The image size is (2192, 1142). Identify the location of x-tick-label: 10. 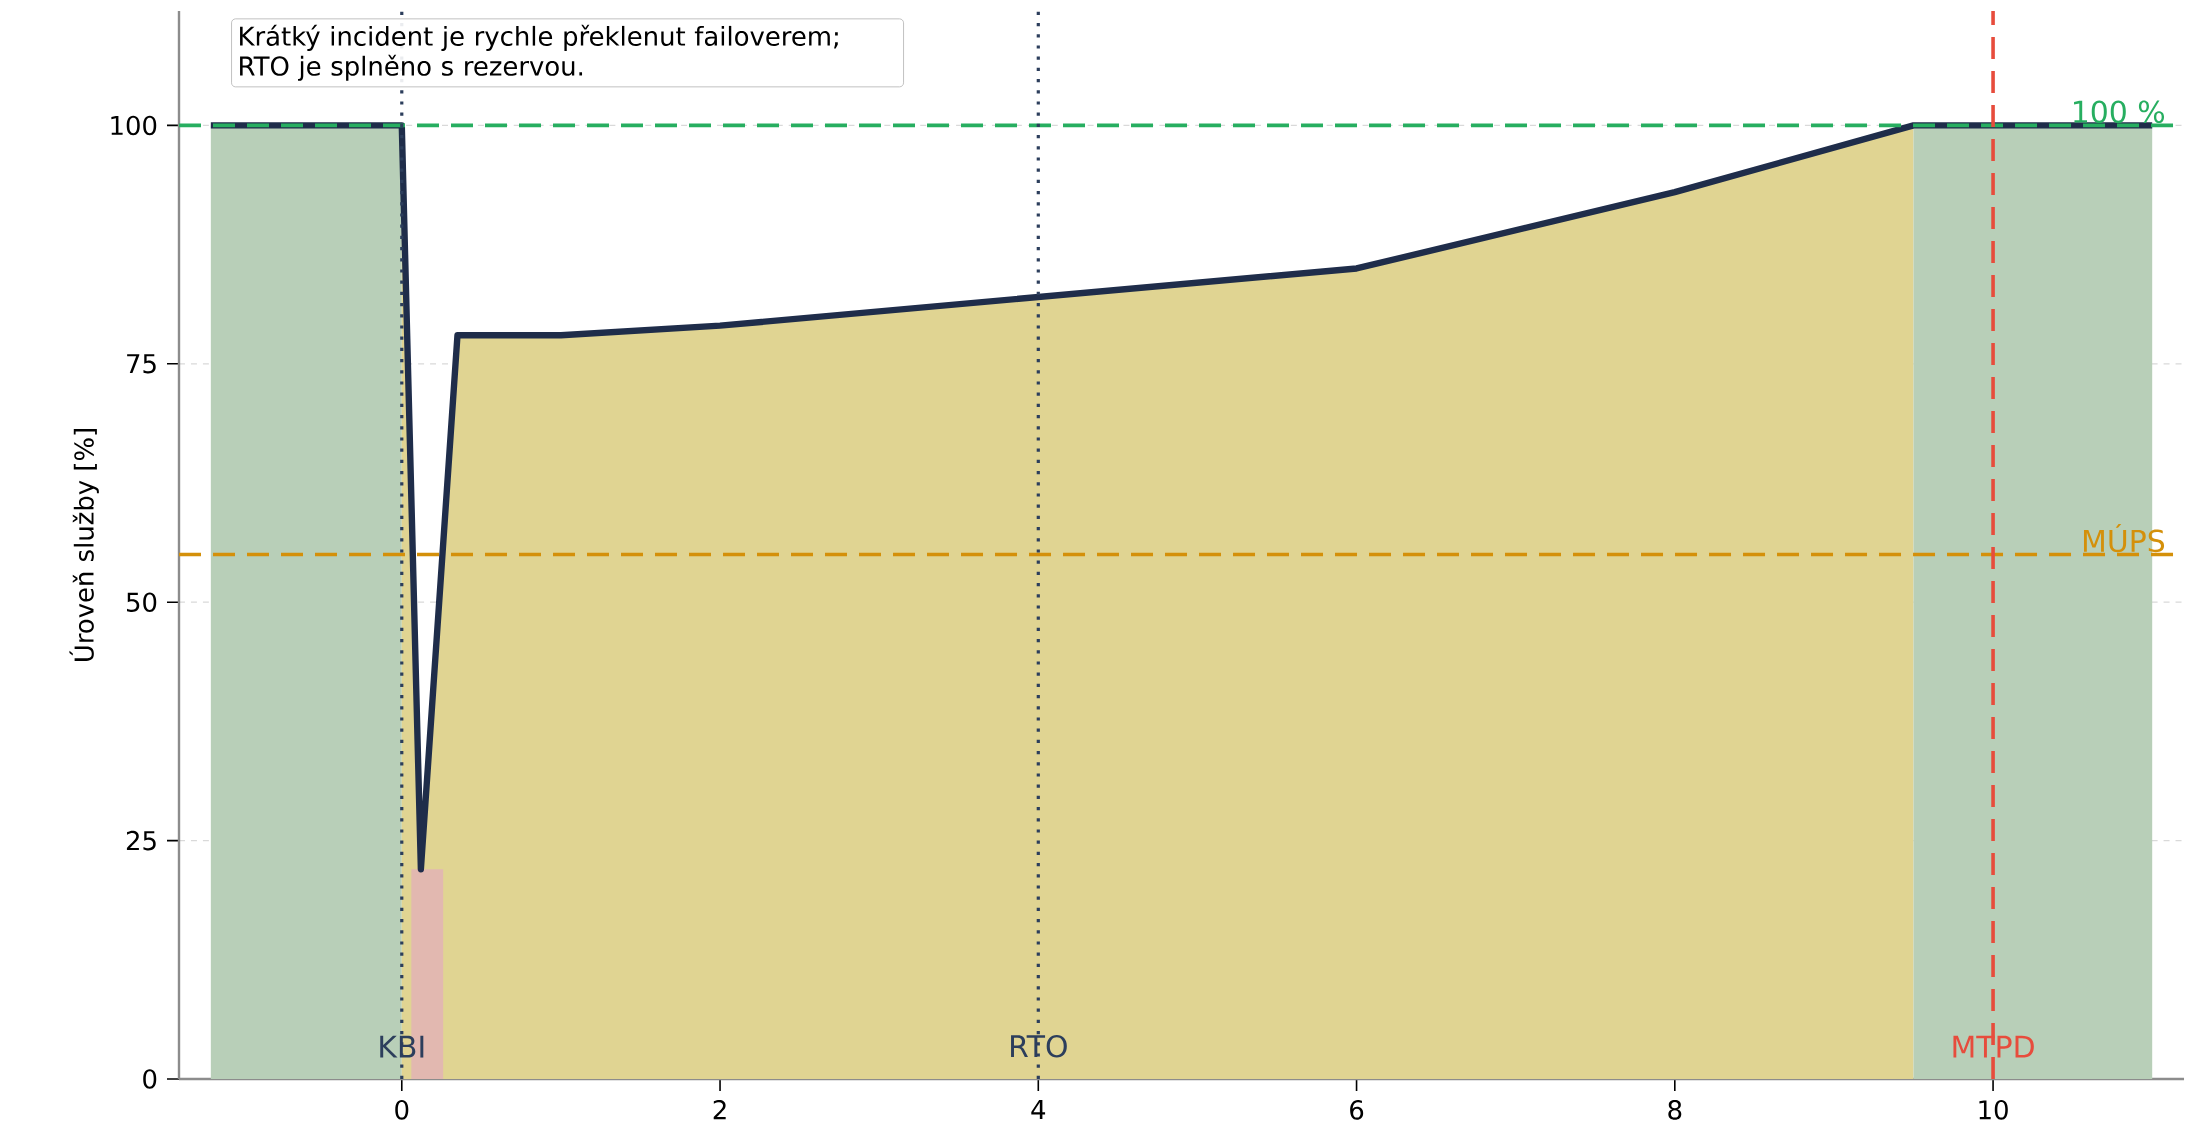
(1993, 1110).